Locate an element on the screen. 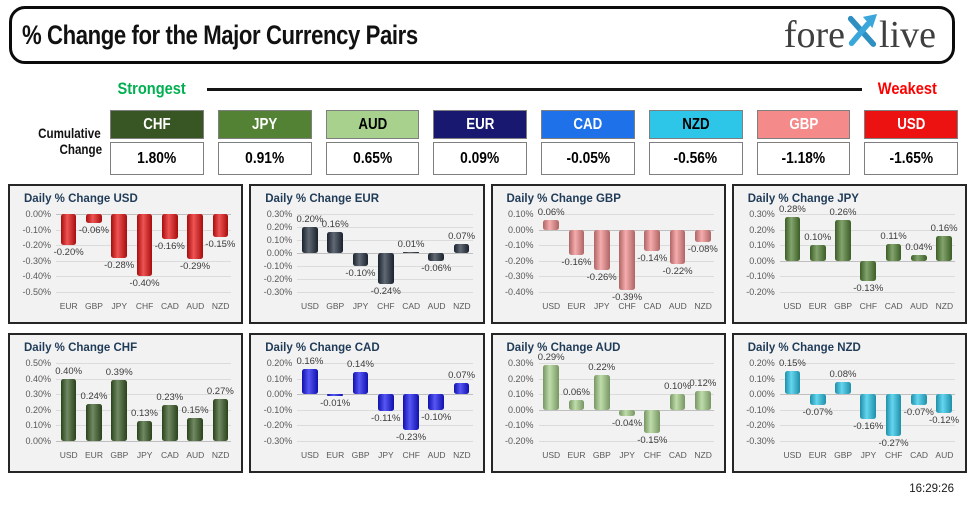 This screenshot has height=513, width=975. currency-code-cell: USD is located at coordinates (911, 124).